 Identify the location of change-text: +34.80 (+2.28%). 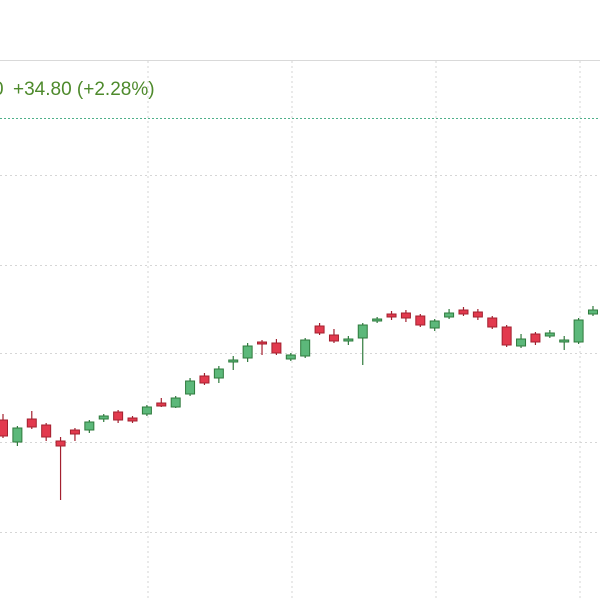
(84, 89).